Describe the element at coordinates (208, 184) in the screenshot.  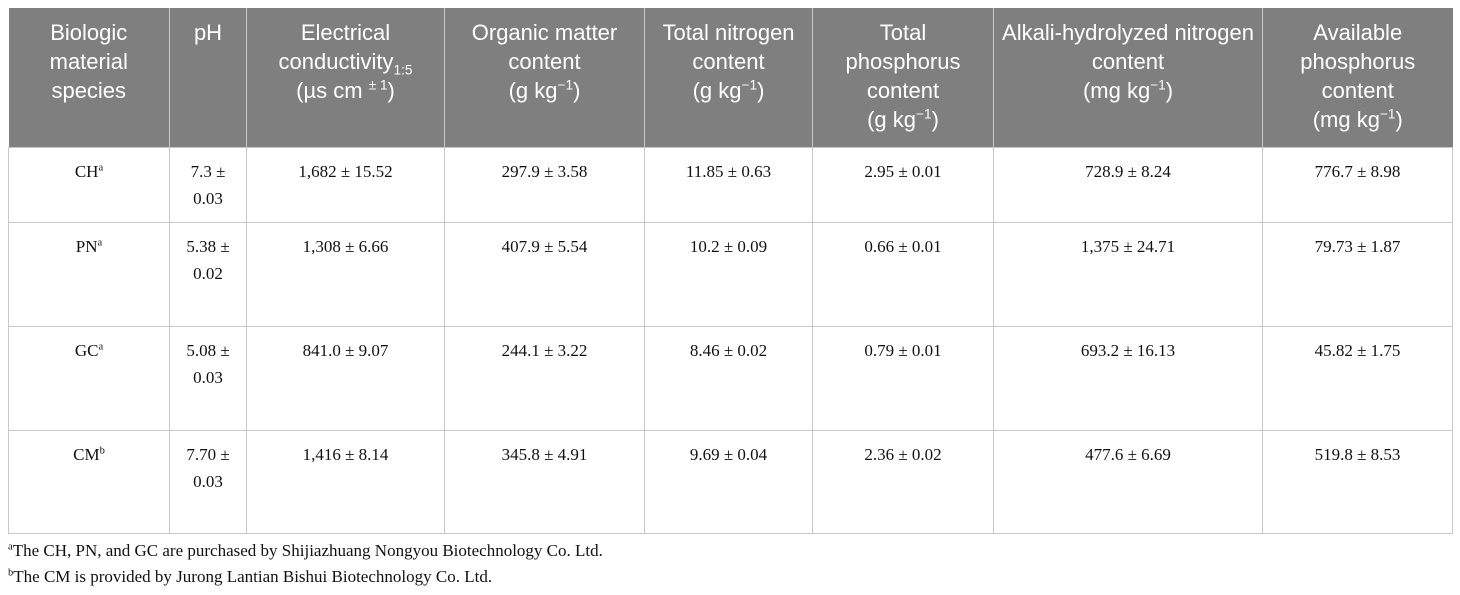
I see `value-cell: 7.3 ± 0.03` at that location.